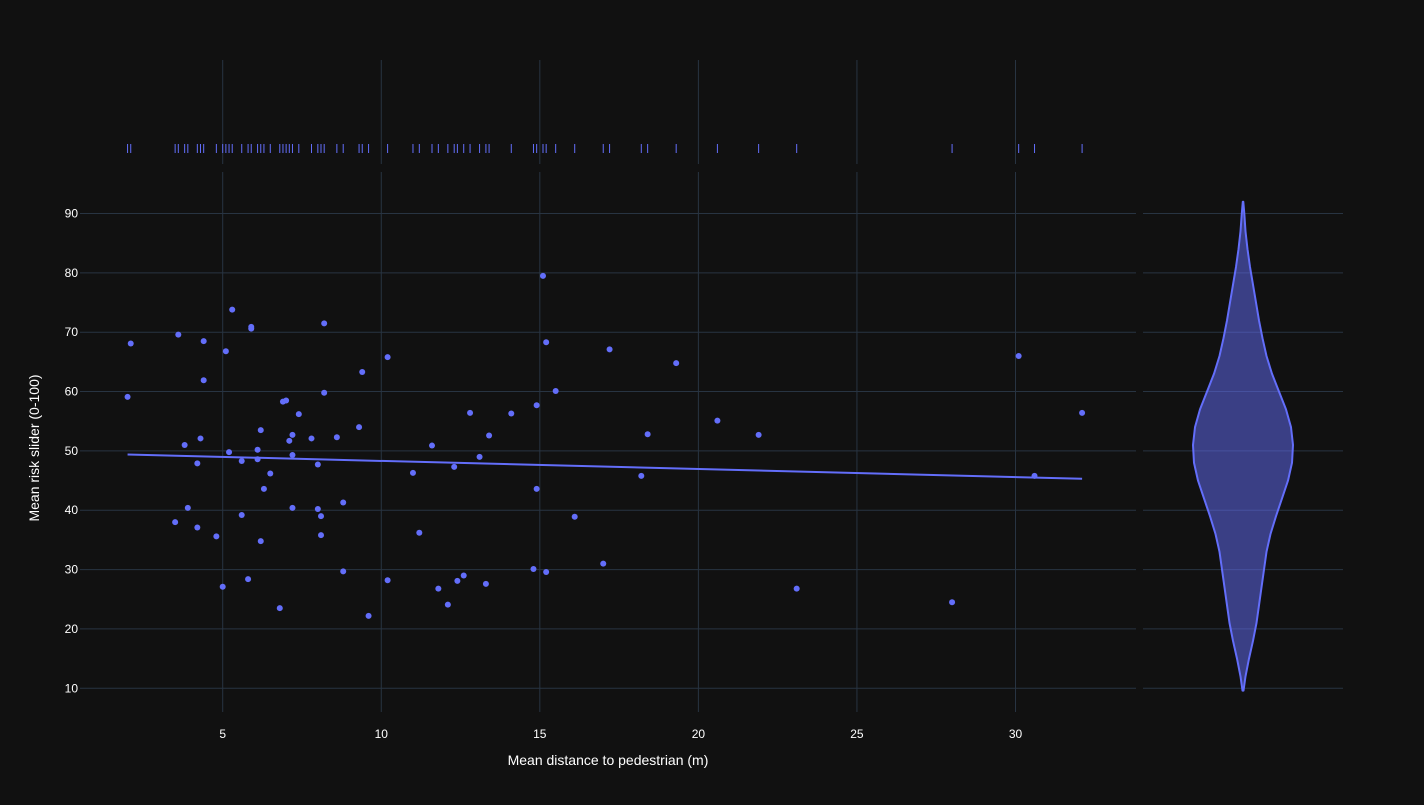 Image resolution: width=1424 pixels, height=805 pixels. Describe the element at coordinates (620, 734) in the screenshot. I see `x-tick-labels: 5 10 15 20 25 30` at that location.